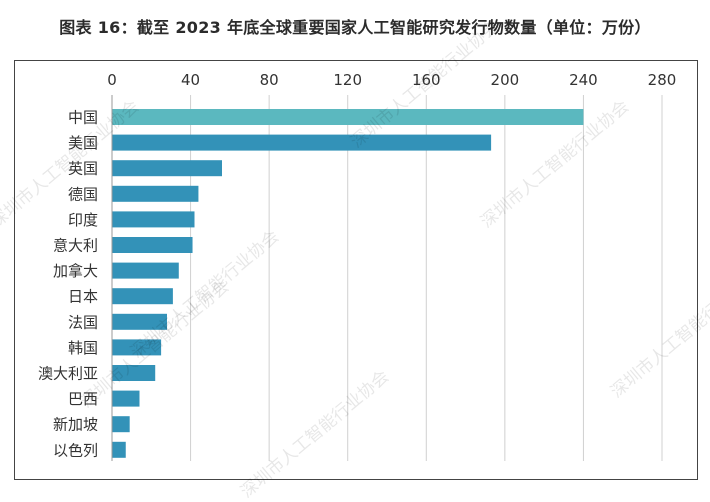 This screenshot has height=502, width=710. I want to click on category-label: 美国, so click(83, 143).